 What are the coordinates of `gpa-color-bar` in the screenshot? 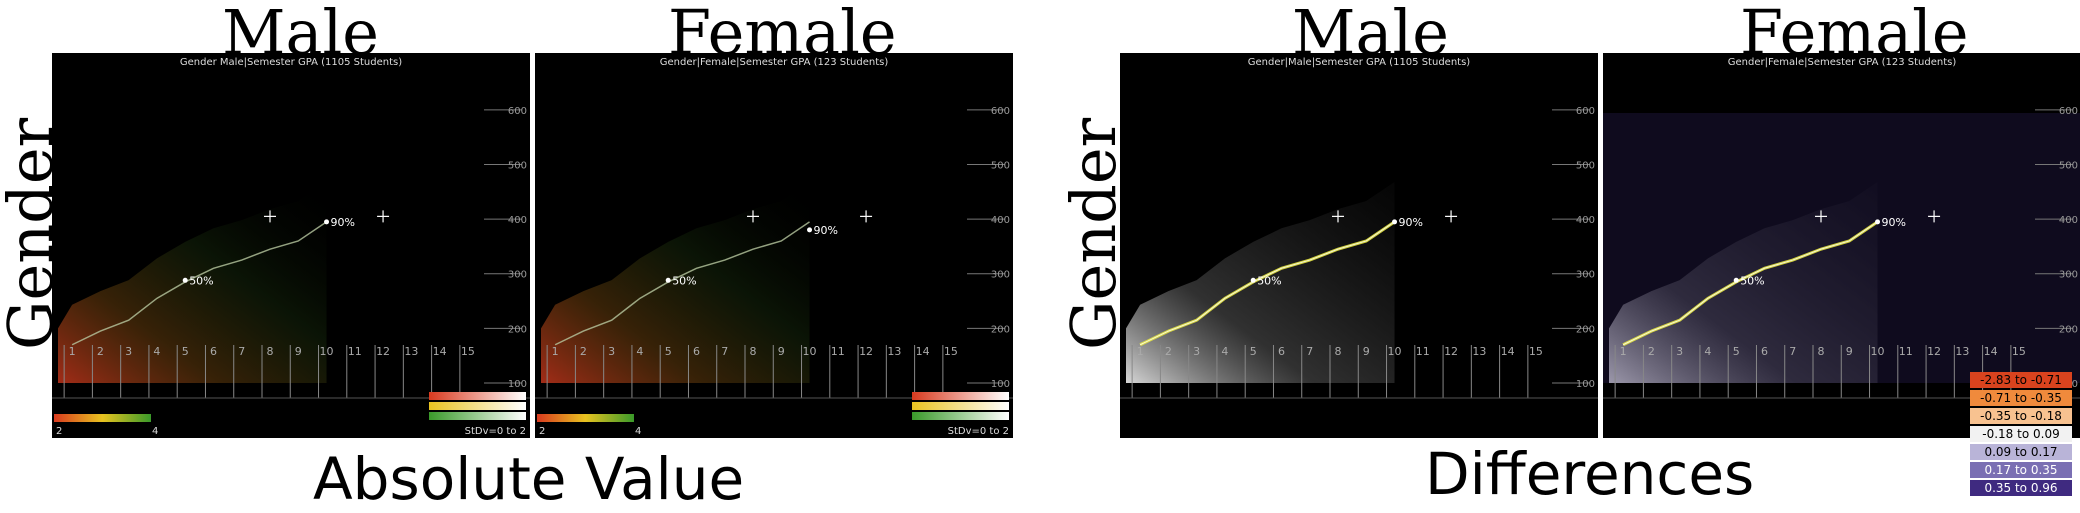 It's located at (585, 418).